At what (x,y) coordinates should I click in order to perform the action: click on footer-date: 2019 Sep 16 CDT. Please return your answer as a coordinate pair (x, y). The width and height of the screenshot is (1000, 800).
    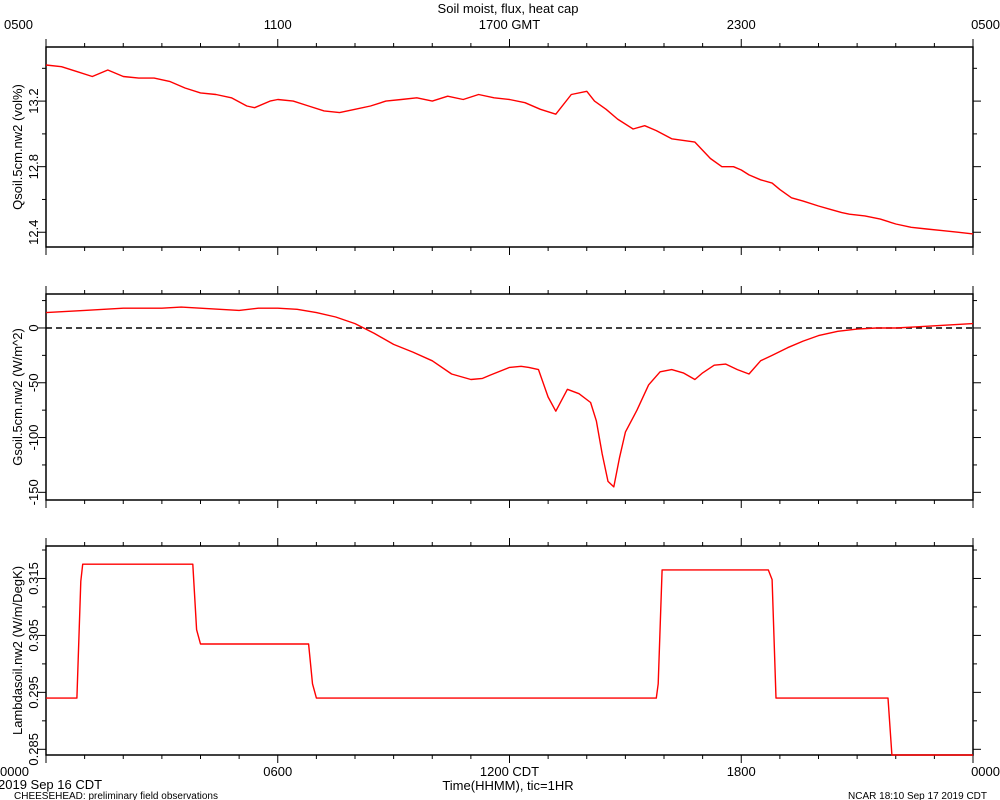
    Looking at the image, I should click on (51, 784).